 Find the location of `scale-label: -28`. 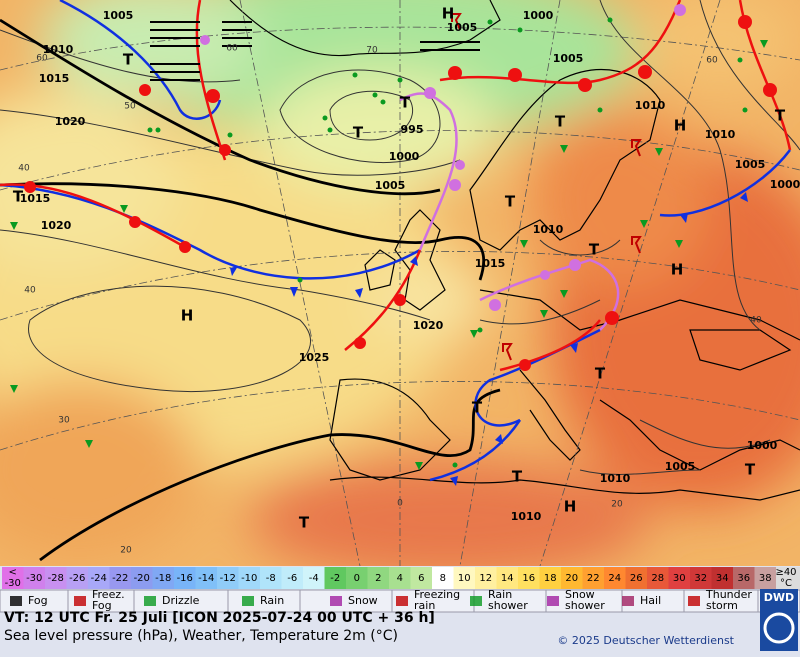

scale-label: -28 is located at coordinates (56, 578).